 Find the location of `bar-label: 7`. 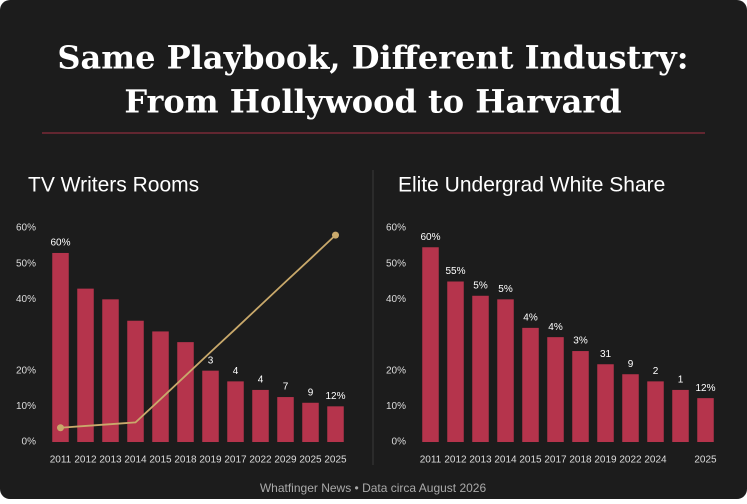

bar-label: 7 is located at coordinates (286, 387).